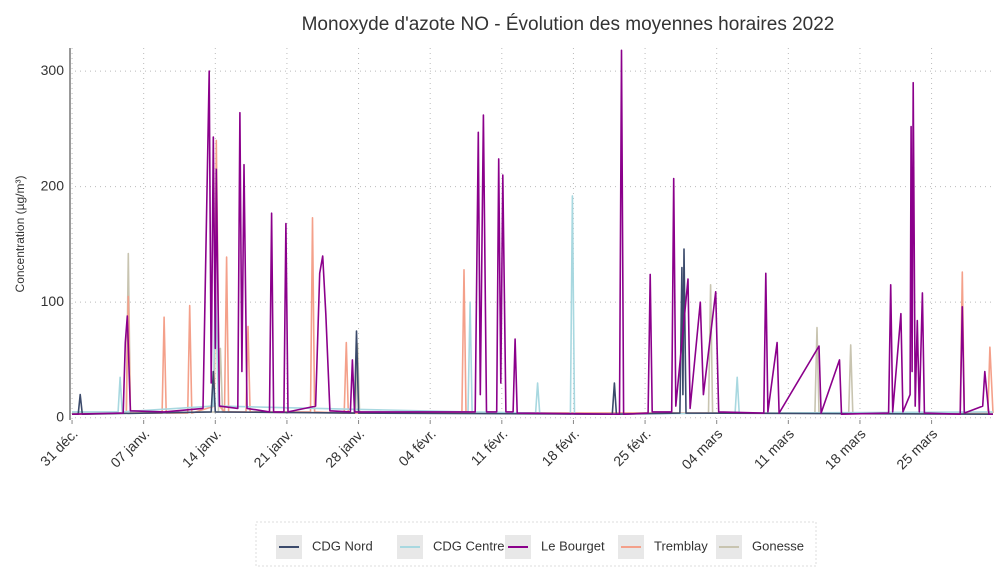 The height and width of the screenshot is (572, 994). Describe the element at coordinates (536, 544) in the screenshot. I see `legend-box` at that location.